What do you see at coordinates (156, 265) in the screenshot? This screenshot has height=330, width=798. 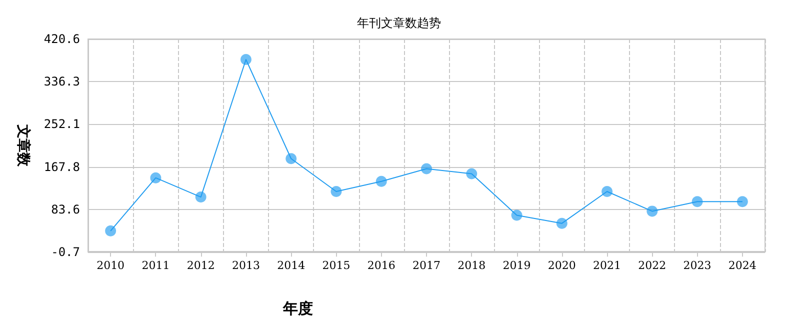 I see `x-tick-label: 2011` at bounding box center [156, 265].